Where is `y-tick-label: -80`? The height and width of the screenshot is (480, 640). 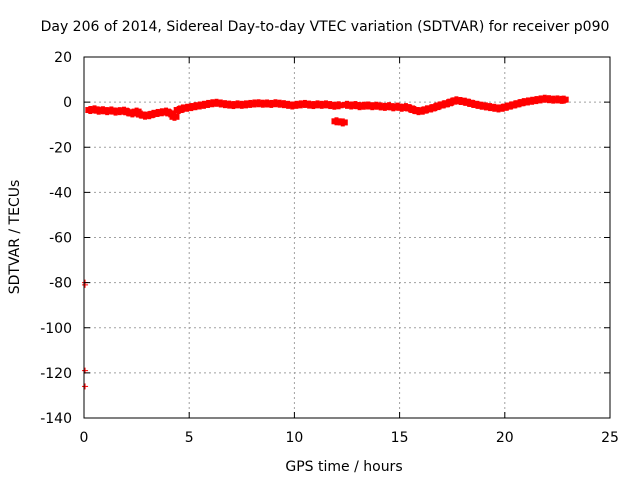 y-tick-label: -80 is located at coordinates (60, 284).